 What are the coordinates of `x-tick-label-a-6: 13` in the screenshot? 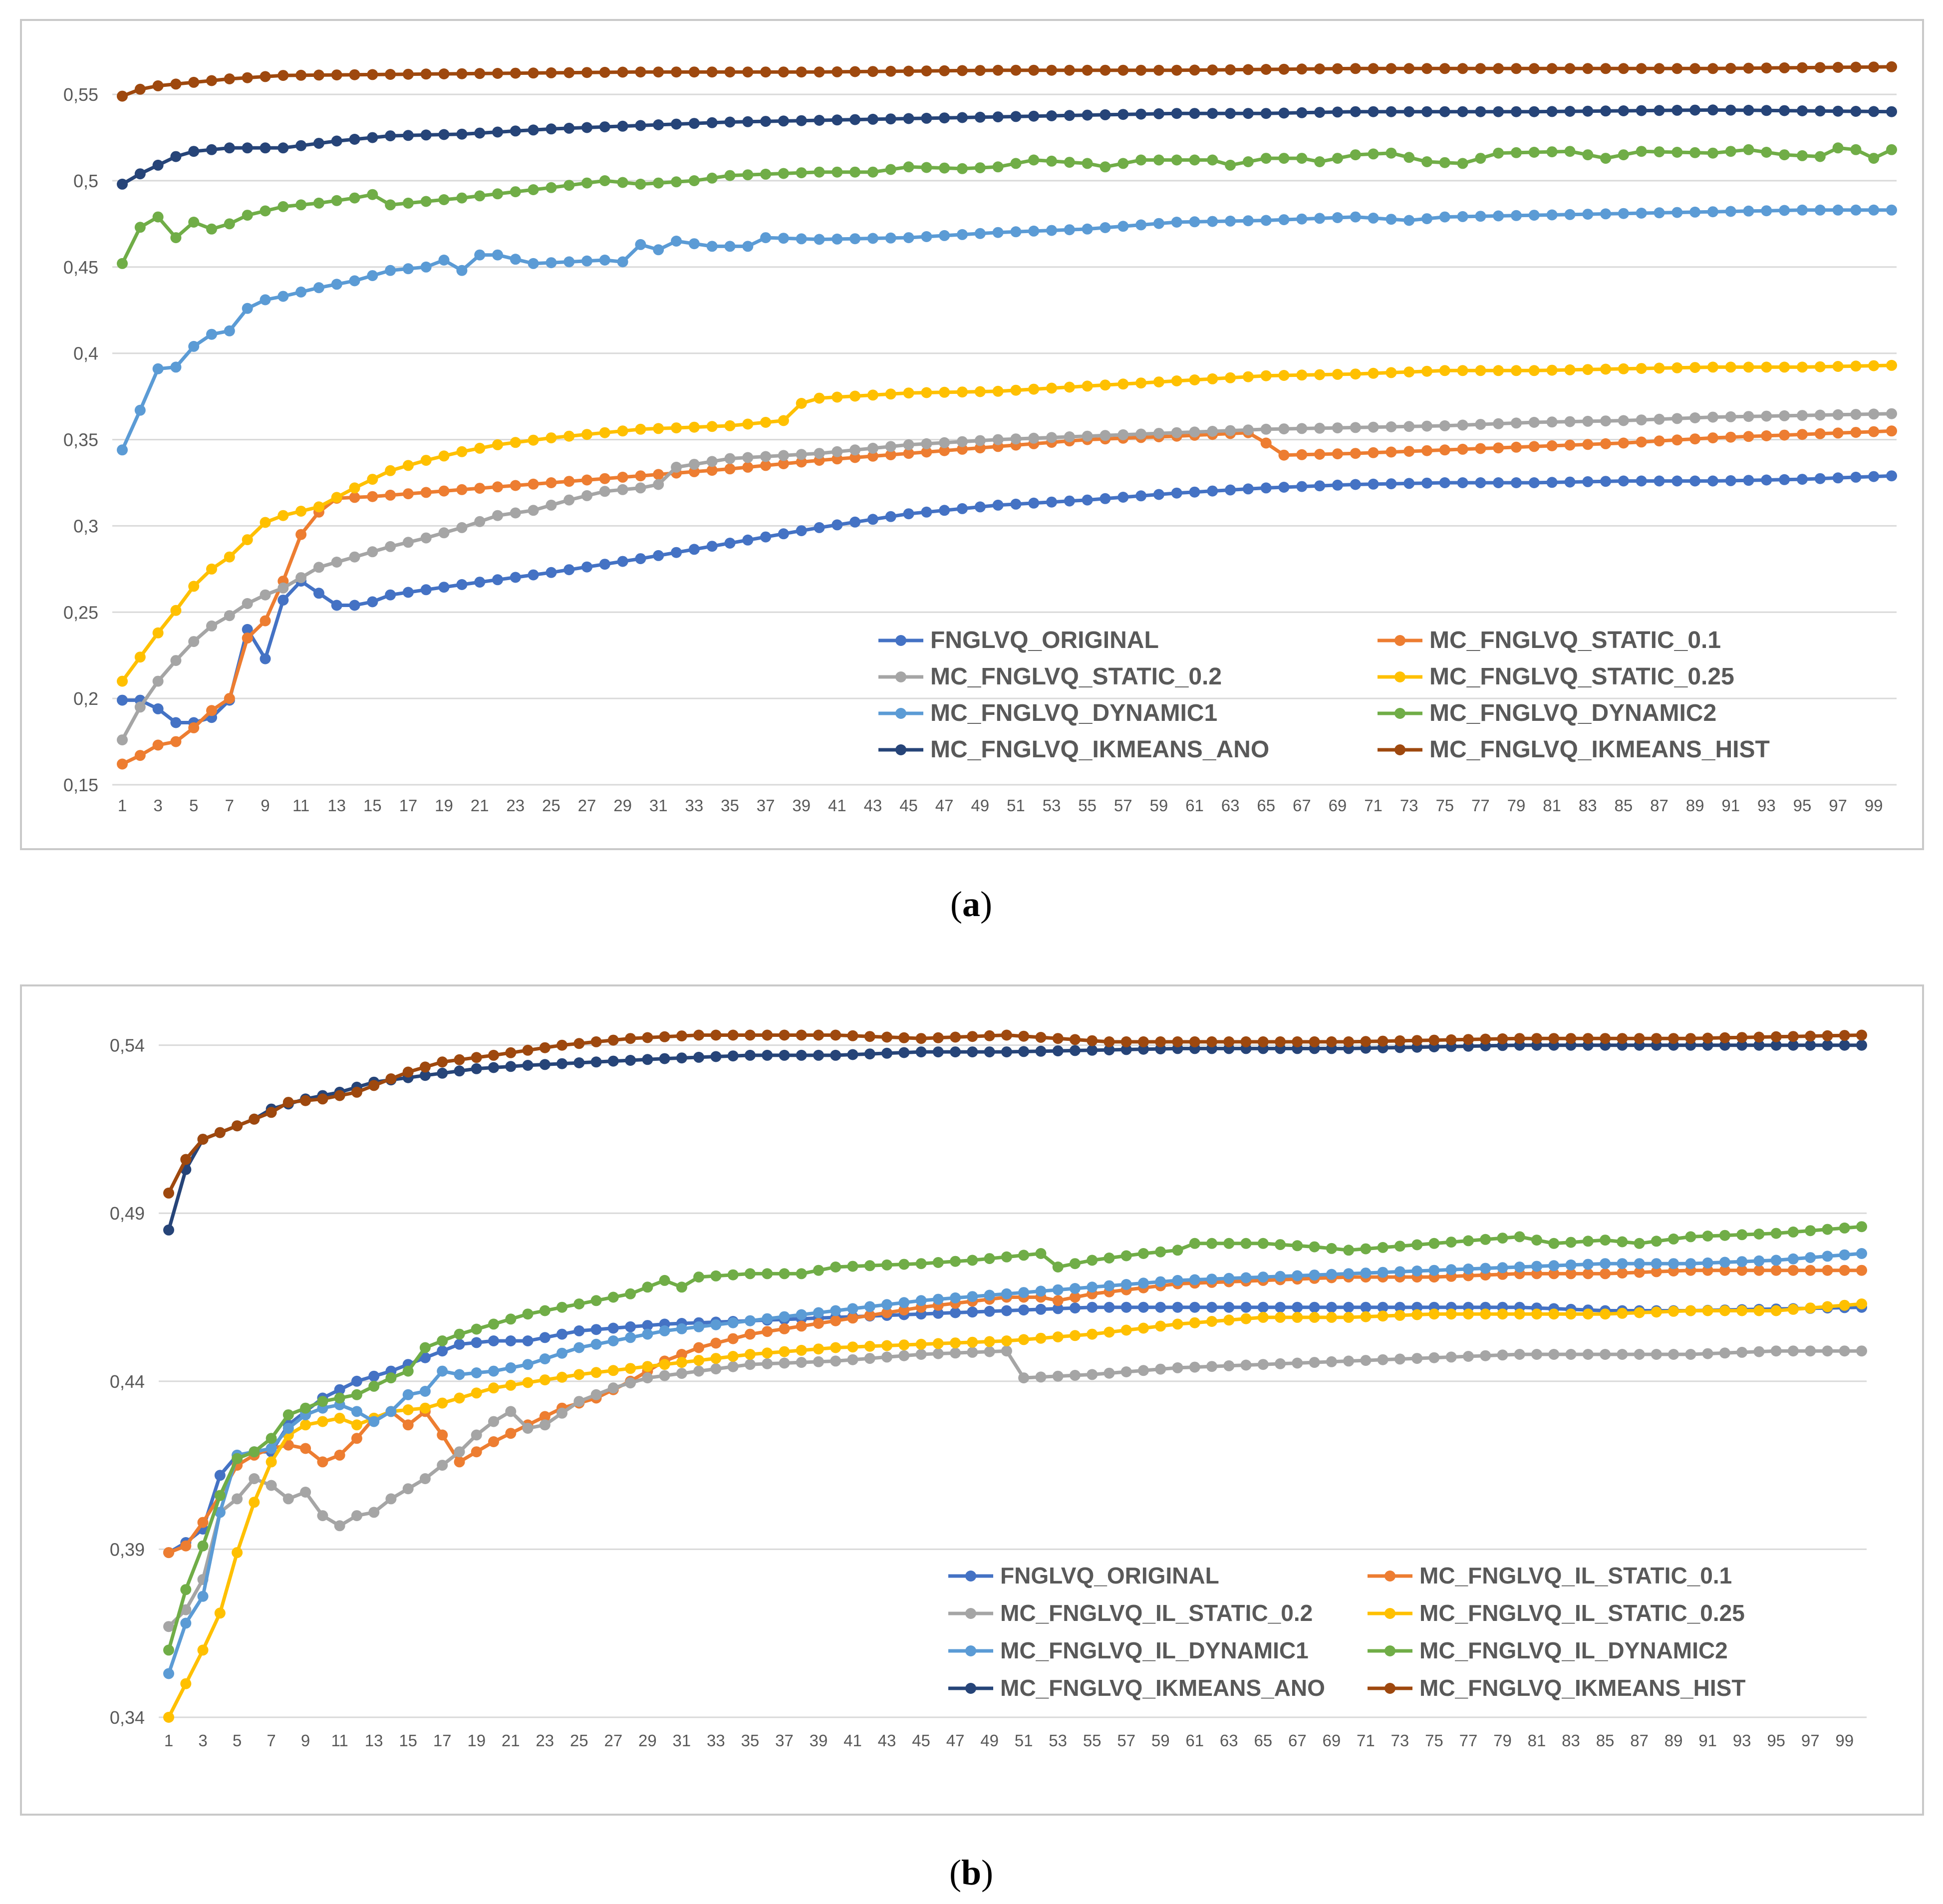 It's located at (337, 805).